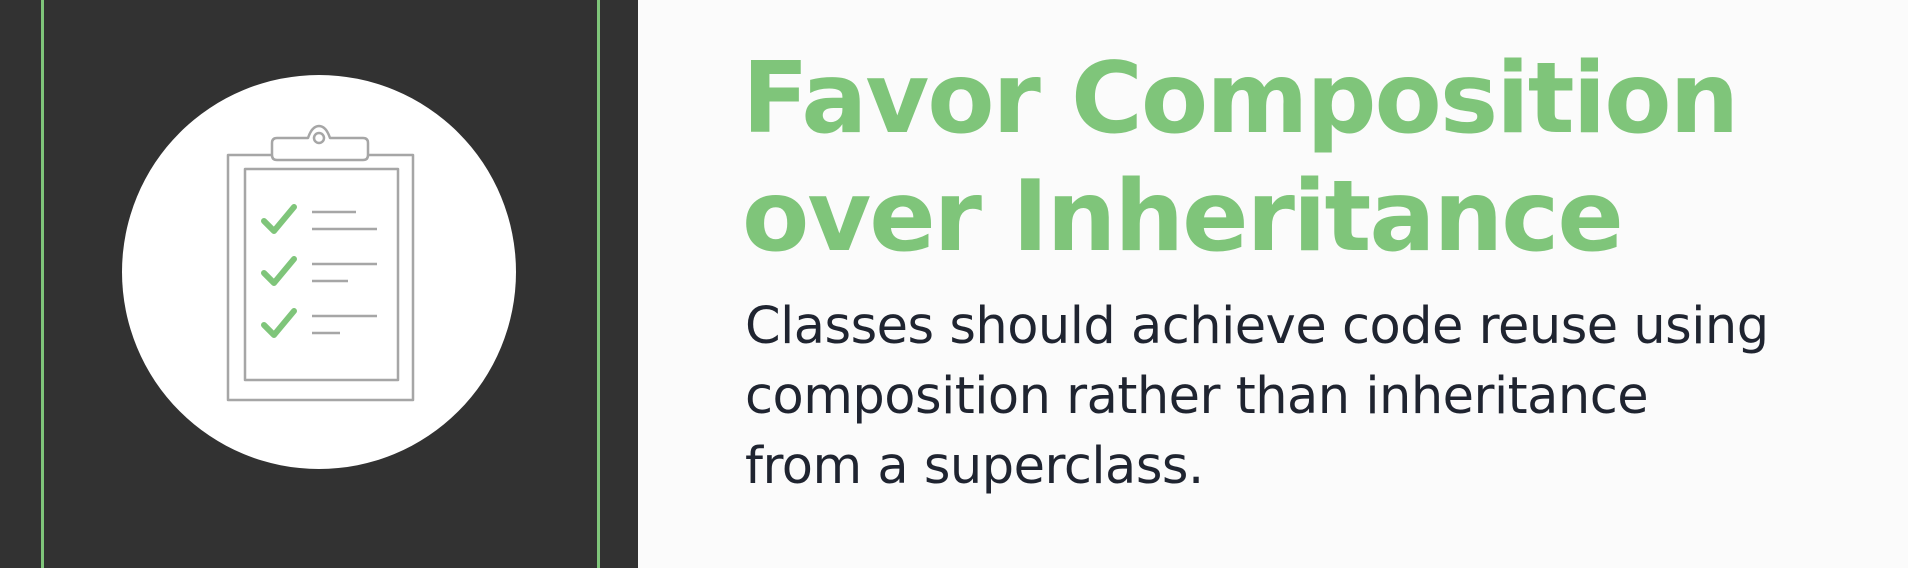 Image resolution: width=1908 pixels, height=568 pixels. Describe the element at coordinates (598, 284) in the screenshot. I see `accent-line-right` at that location.